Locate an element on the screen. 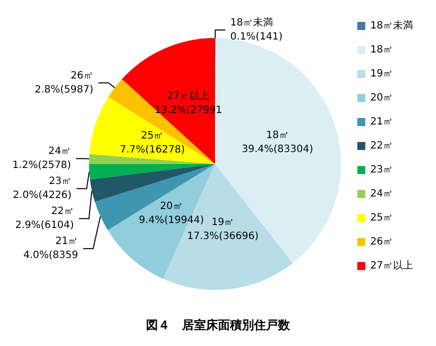 This screenshot has height=346, width=436. data-label: 17.3%(36696) is located at coordinates (223, 236).